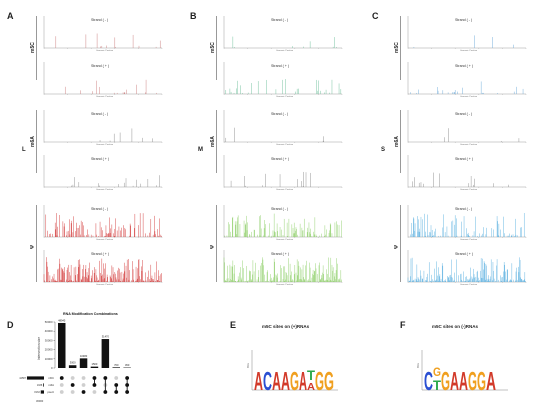  Describe the element at coordinates (467, 269) in the screenshot. I see `track-c-psi-plus: Strand ( + ) Genomic Position` at that location.